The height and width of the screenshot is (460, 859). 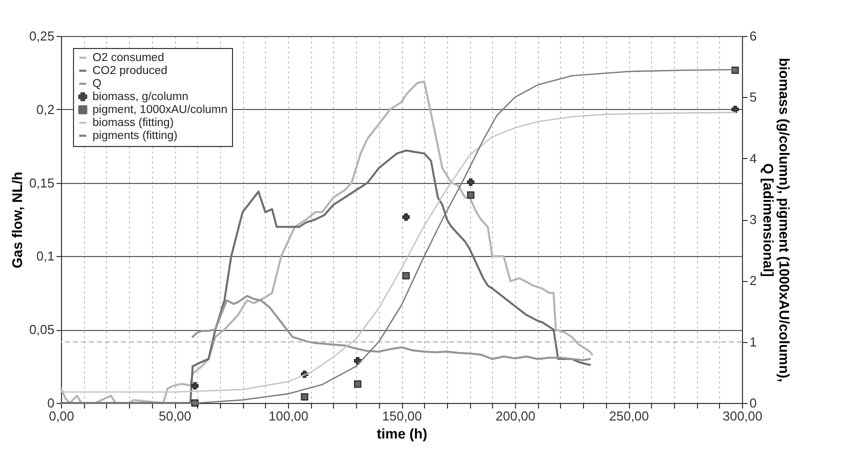 I want to click on legend-label: pigment, 1000xAU/column, so click(x=160, y=110).